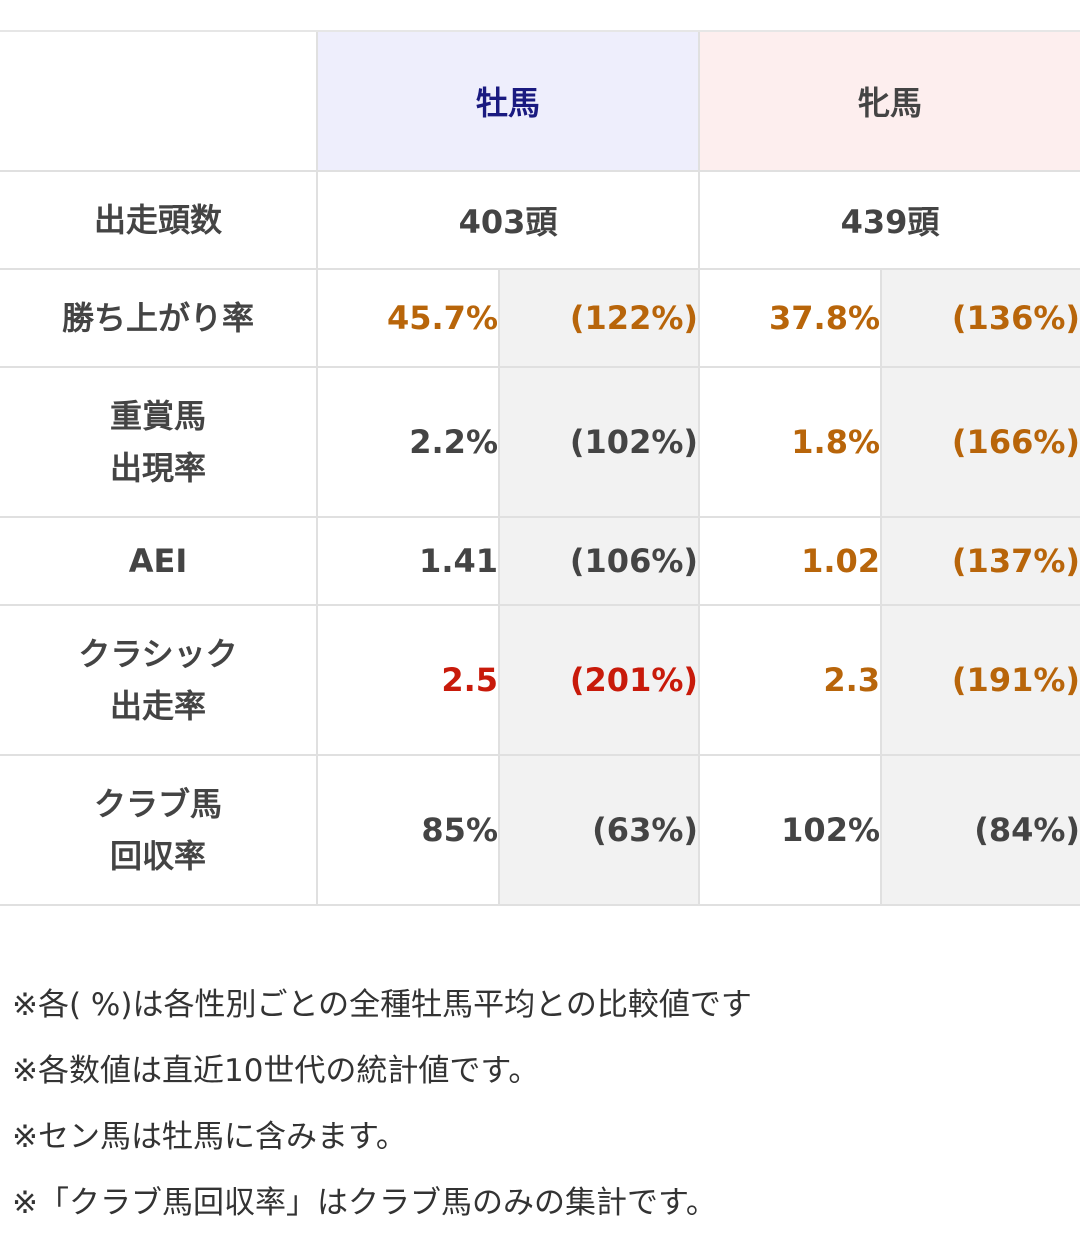 The image size is (1080, 1236). Describe the element at coordinates (599, 830) in the screenshot. I see `male-compare: (63%)` at that location.